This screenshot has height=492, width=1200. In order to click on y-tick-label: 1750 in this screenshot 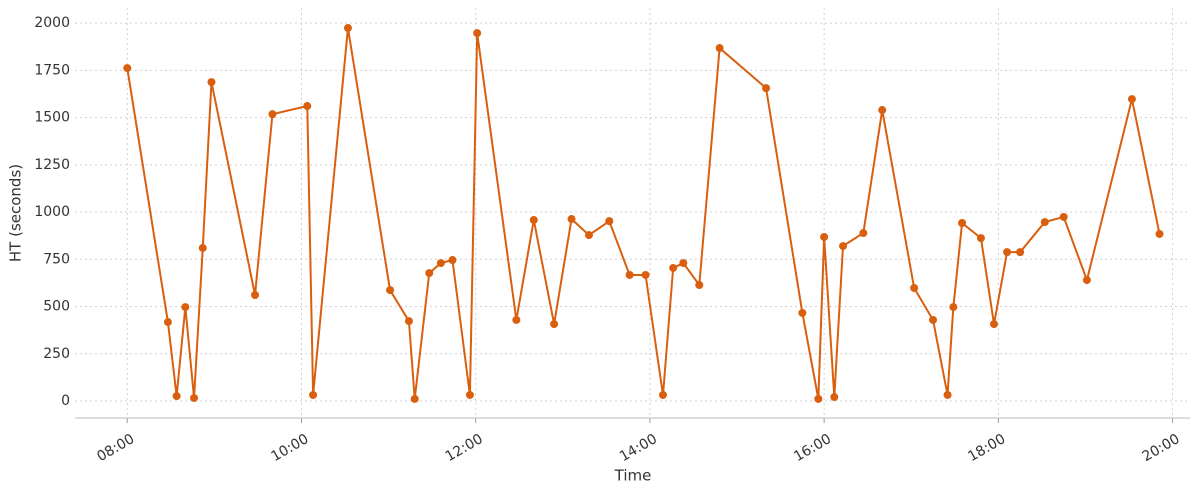, I will do `click(52, 70)`.